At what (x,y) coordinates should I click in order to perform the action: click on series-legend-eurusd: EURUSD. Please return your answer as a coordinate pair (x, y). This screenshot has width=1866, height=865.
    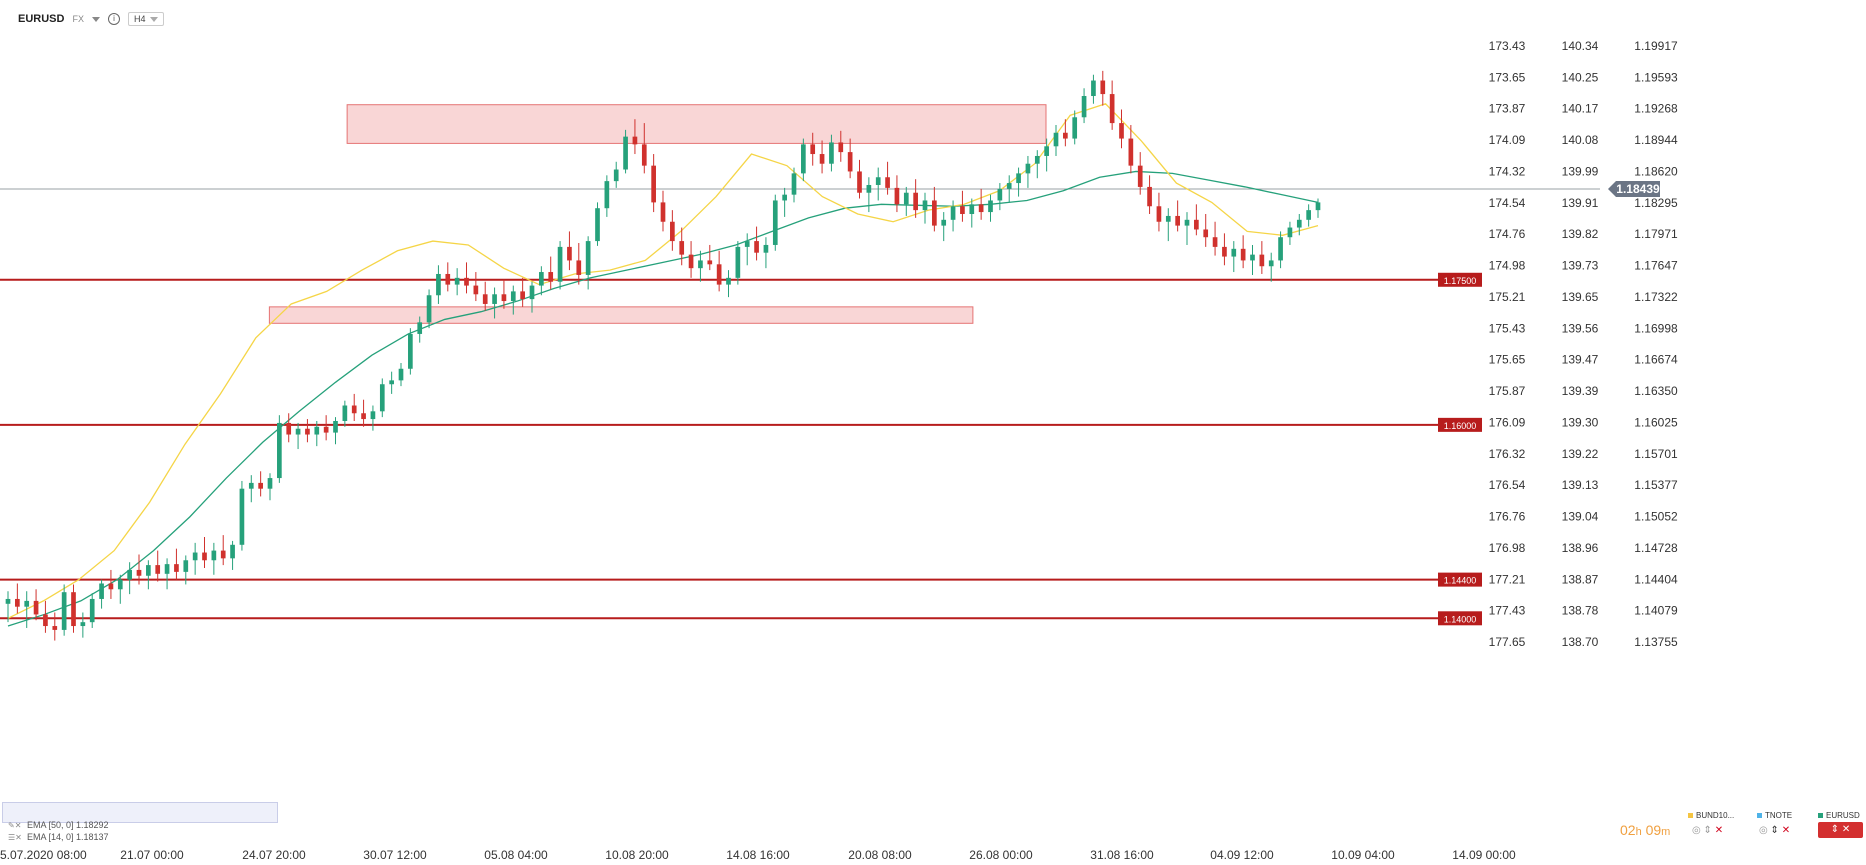
    Looking at the image, I should click on (1839, 815).